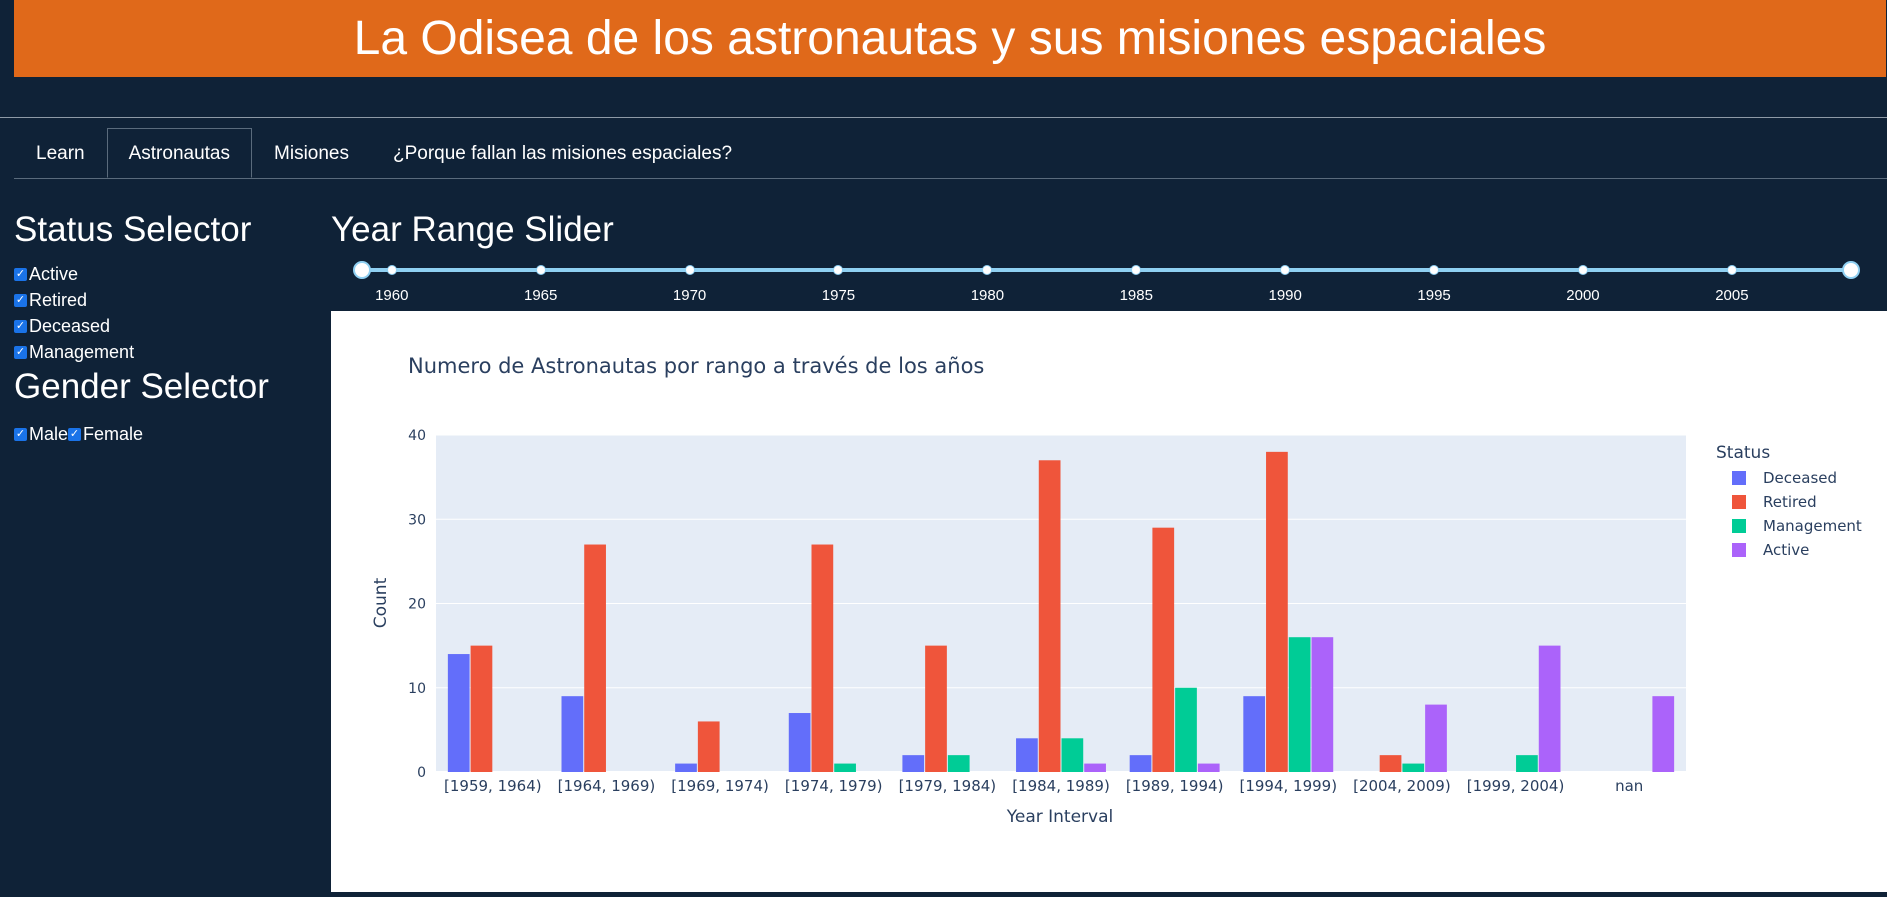  I want to click on x-tick-label: [1959, 1964), so click(493, 786).